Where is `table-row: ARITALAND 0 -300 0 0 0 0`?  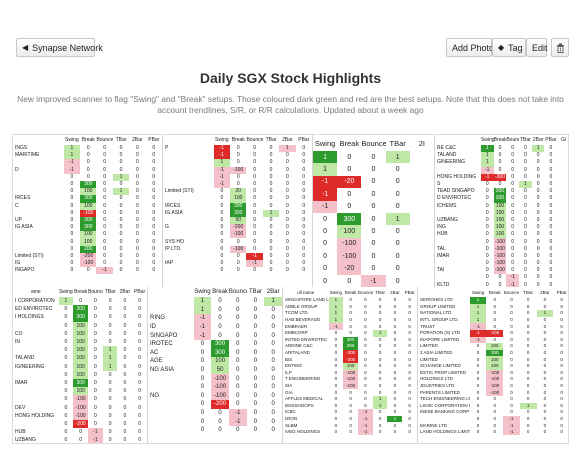
table-row: ARITALAND 0 -300 0 0 0 0 is located at coordinates (350, 353).